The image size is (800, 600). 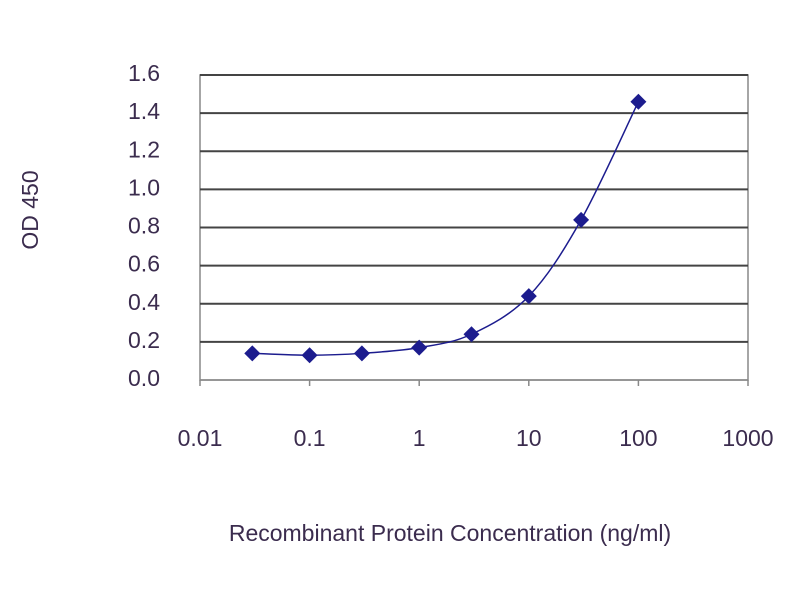 What do you see at coordinates (144, 73) in the screenshot?
I see `y-tick-label: 1.6` at bounding box center [144, 73].